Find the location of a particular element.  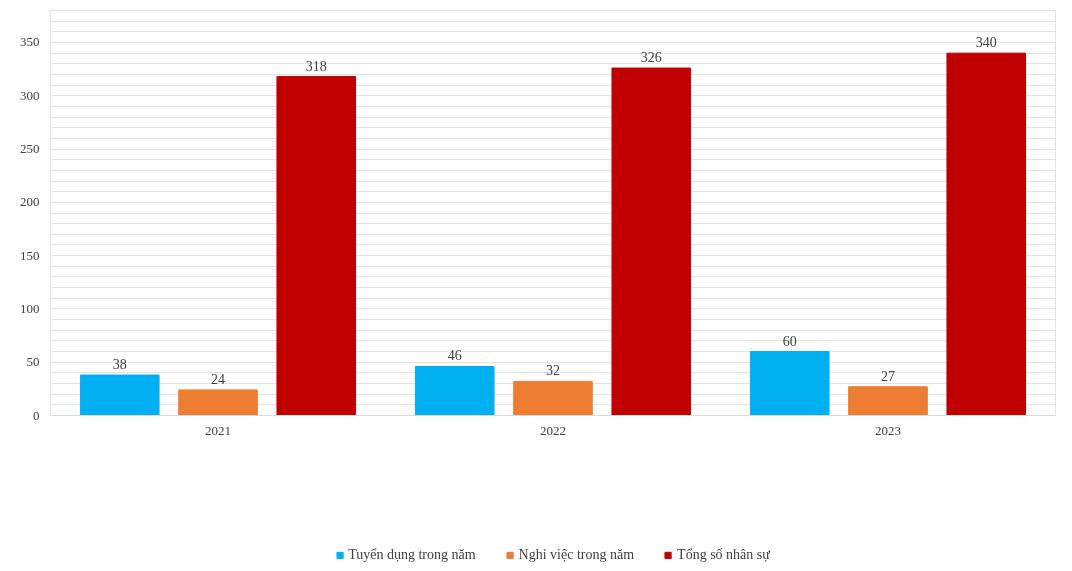

y-tick-label: 300 is located at coordinates (30, 95).